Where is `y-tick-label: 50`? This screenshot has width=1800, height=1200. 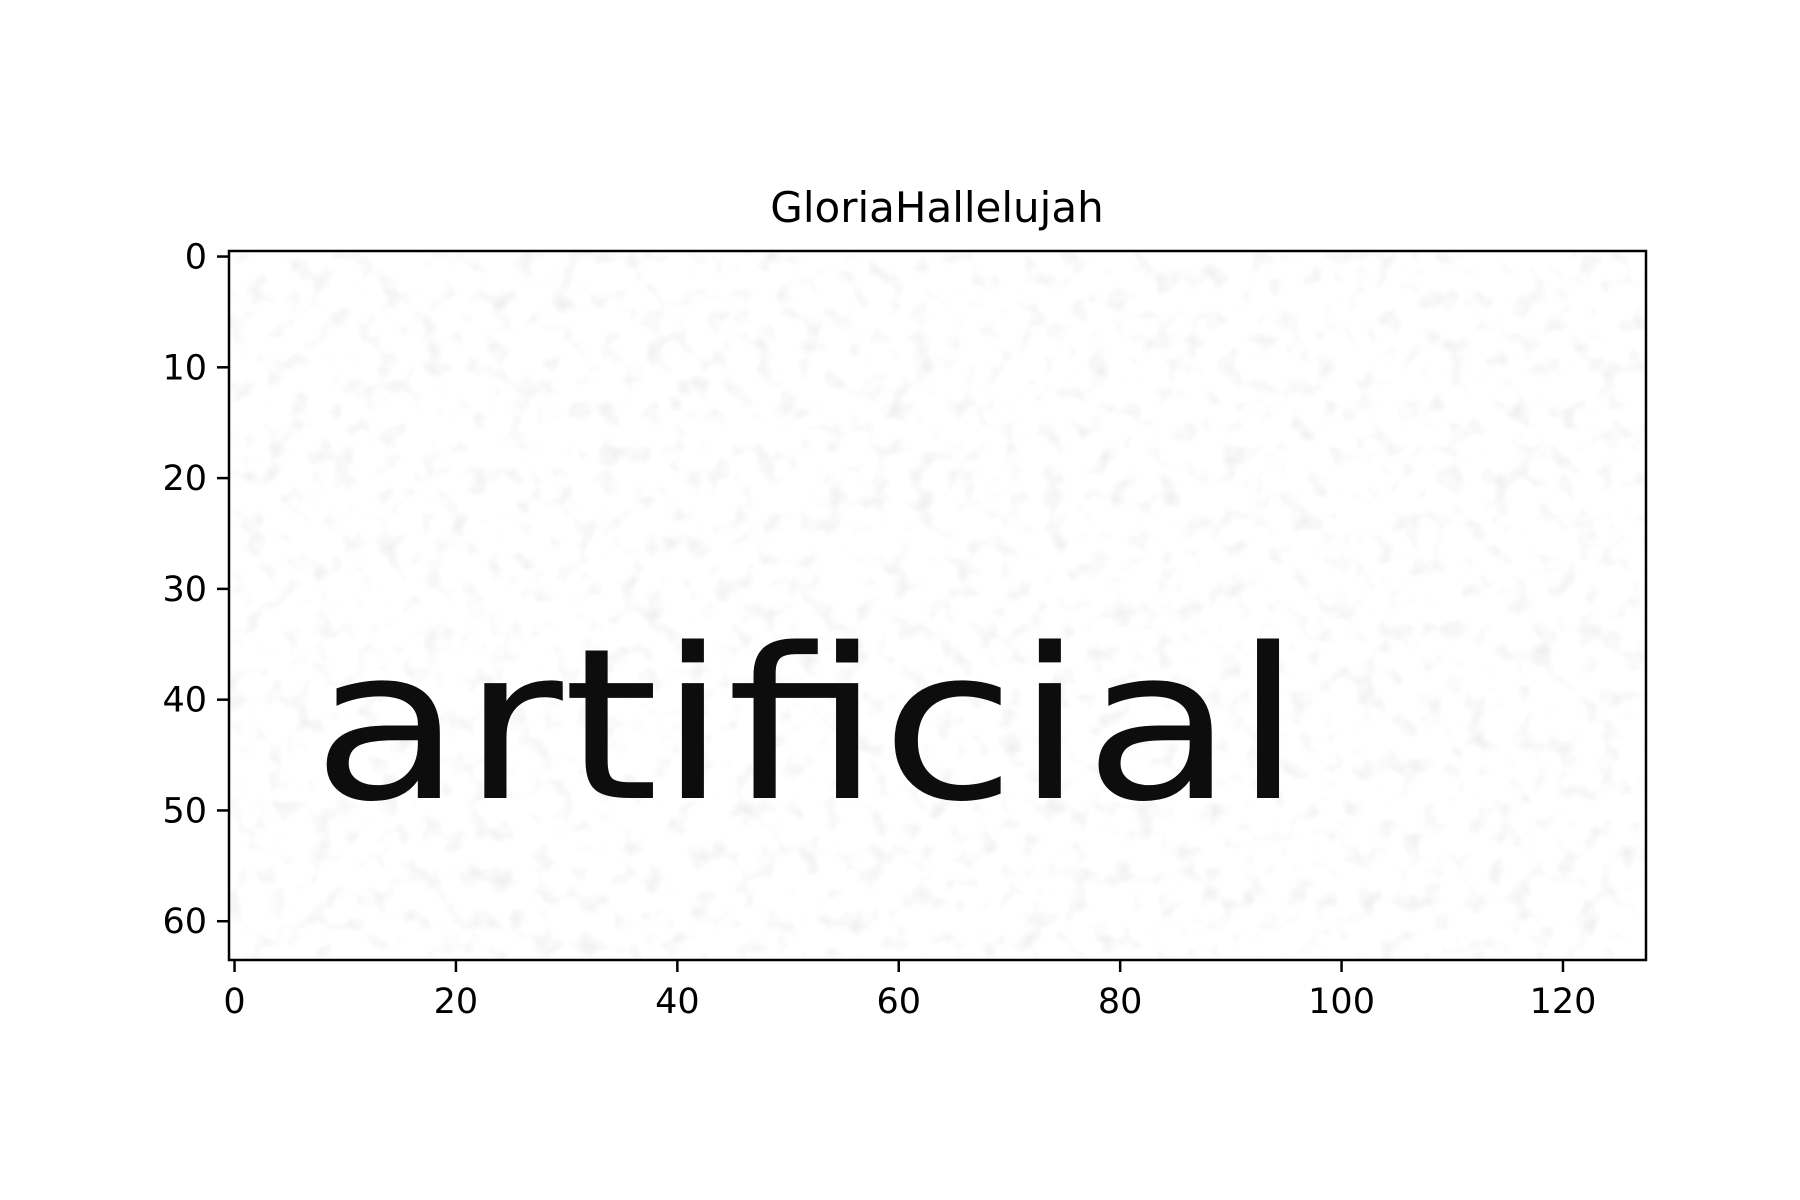
y-tick-label: 50 is located at coordinates (184, 811).